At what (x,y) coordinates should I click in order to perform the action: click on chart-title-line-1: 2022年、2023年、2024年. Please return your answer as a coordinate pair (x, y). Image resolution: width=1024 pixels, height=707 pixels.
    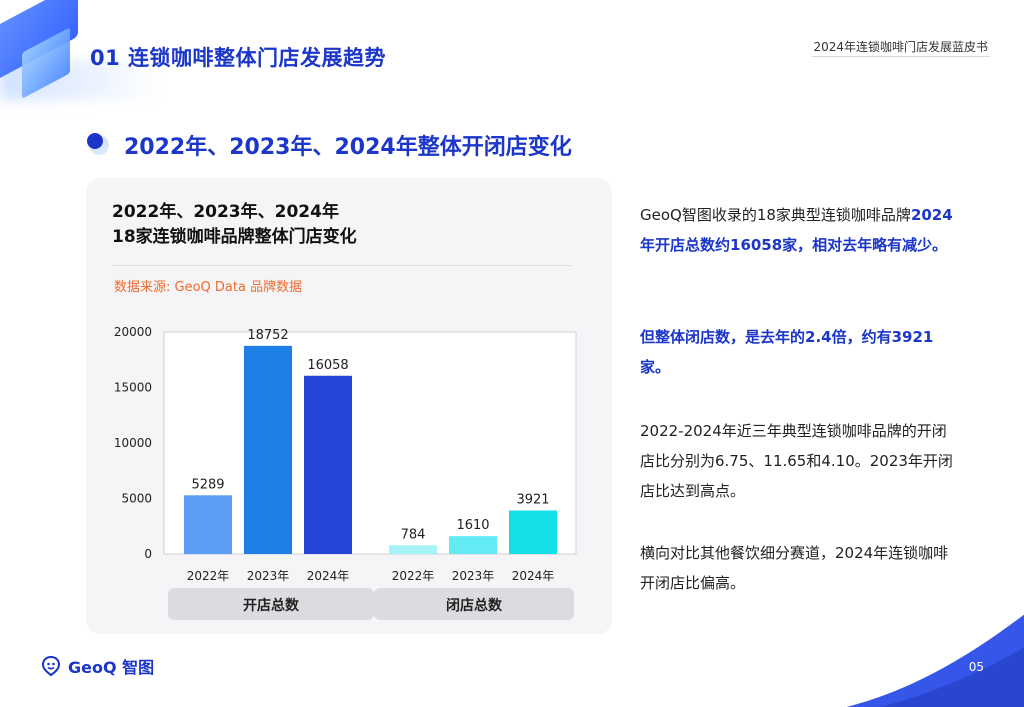
    Looking at the image, I should click on (225, 212).